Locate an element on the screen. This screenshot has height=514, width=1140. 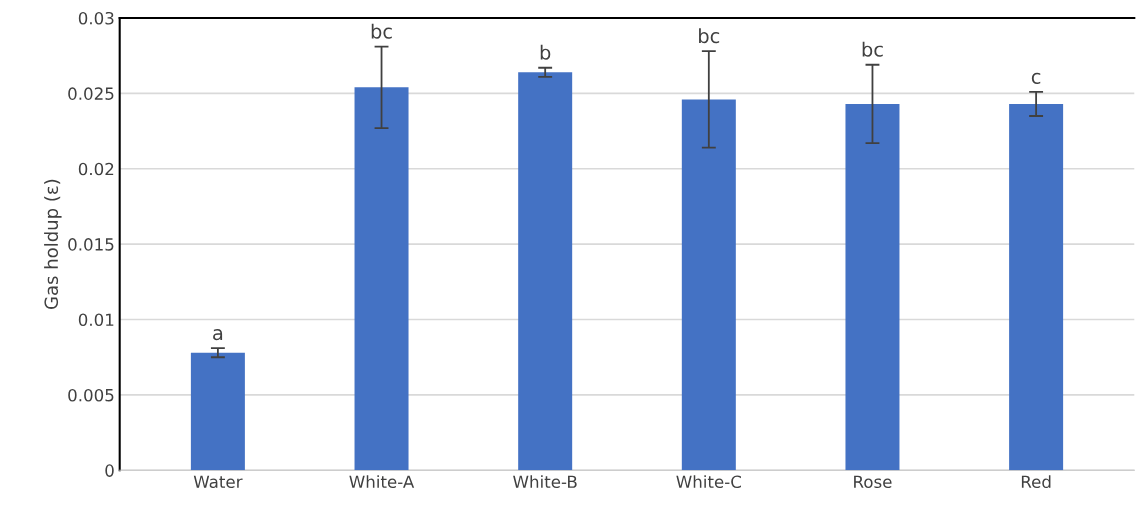
y-tick-label: 0.01 is located at coordinates (96, 320).